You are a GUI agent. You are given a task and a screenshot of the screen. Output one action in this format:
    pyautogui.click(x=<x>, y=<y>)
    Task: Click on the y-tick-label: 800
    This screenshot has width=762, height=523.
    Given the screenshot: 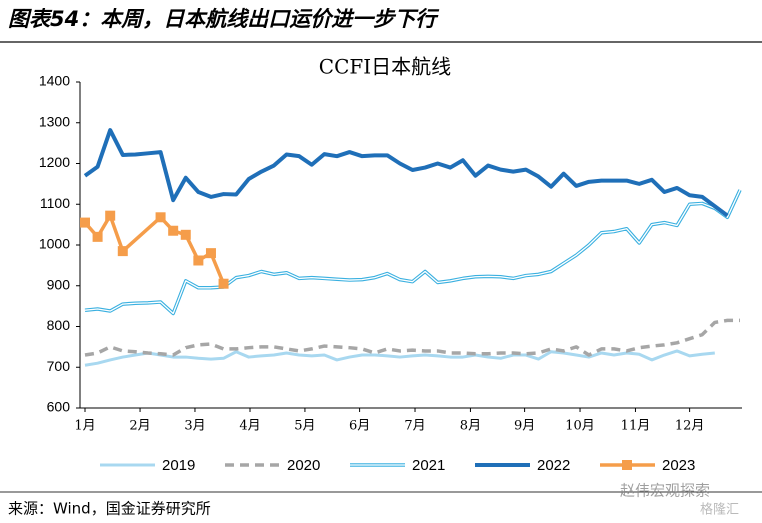 What is the action you would take?
    pyautogui.click(x=59, y=325)
    